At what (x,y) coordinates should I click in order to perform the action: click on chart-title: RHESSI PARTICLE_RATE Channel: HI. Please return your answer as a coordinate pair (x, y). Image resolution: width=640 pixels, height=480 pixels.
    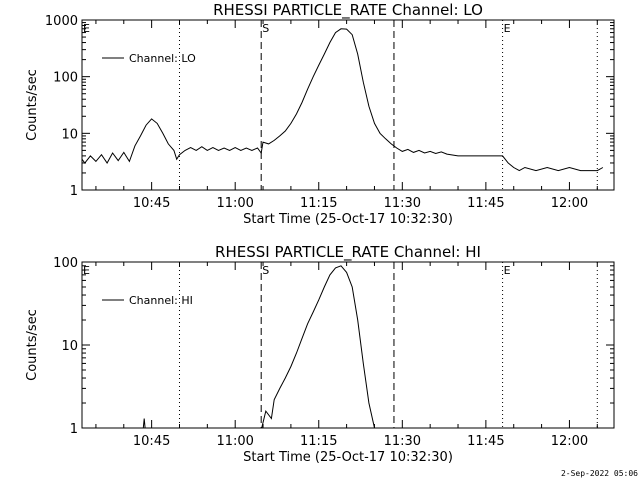
    Looking at the image, I should click on (348, 252).